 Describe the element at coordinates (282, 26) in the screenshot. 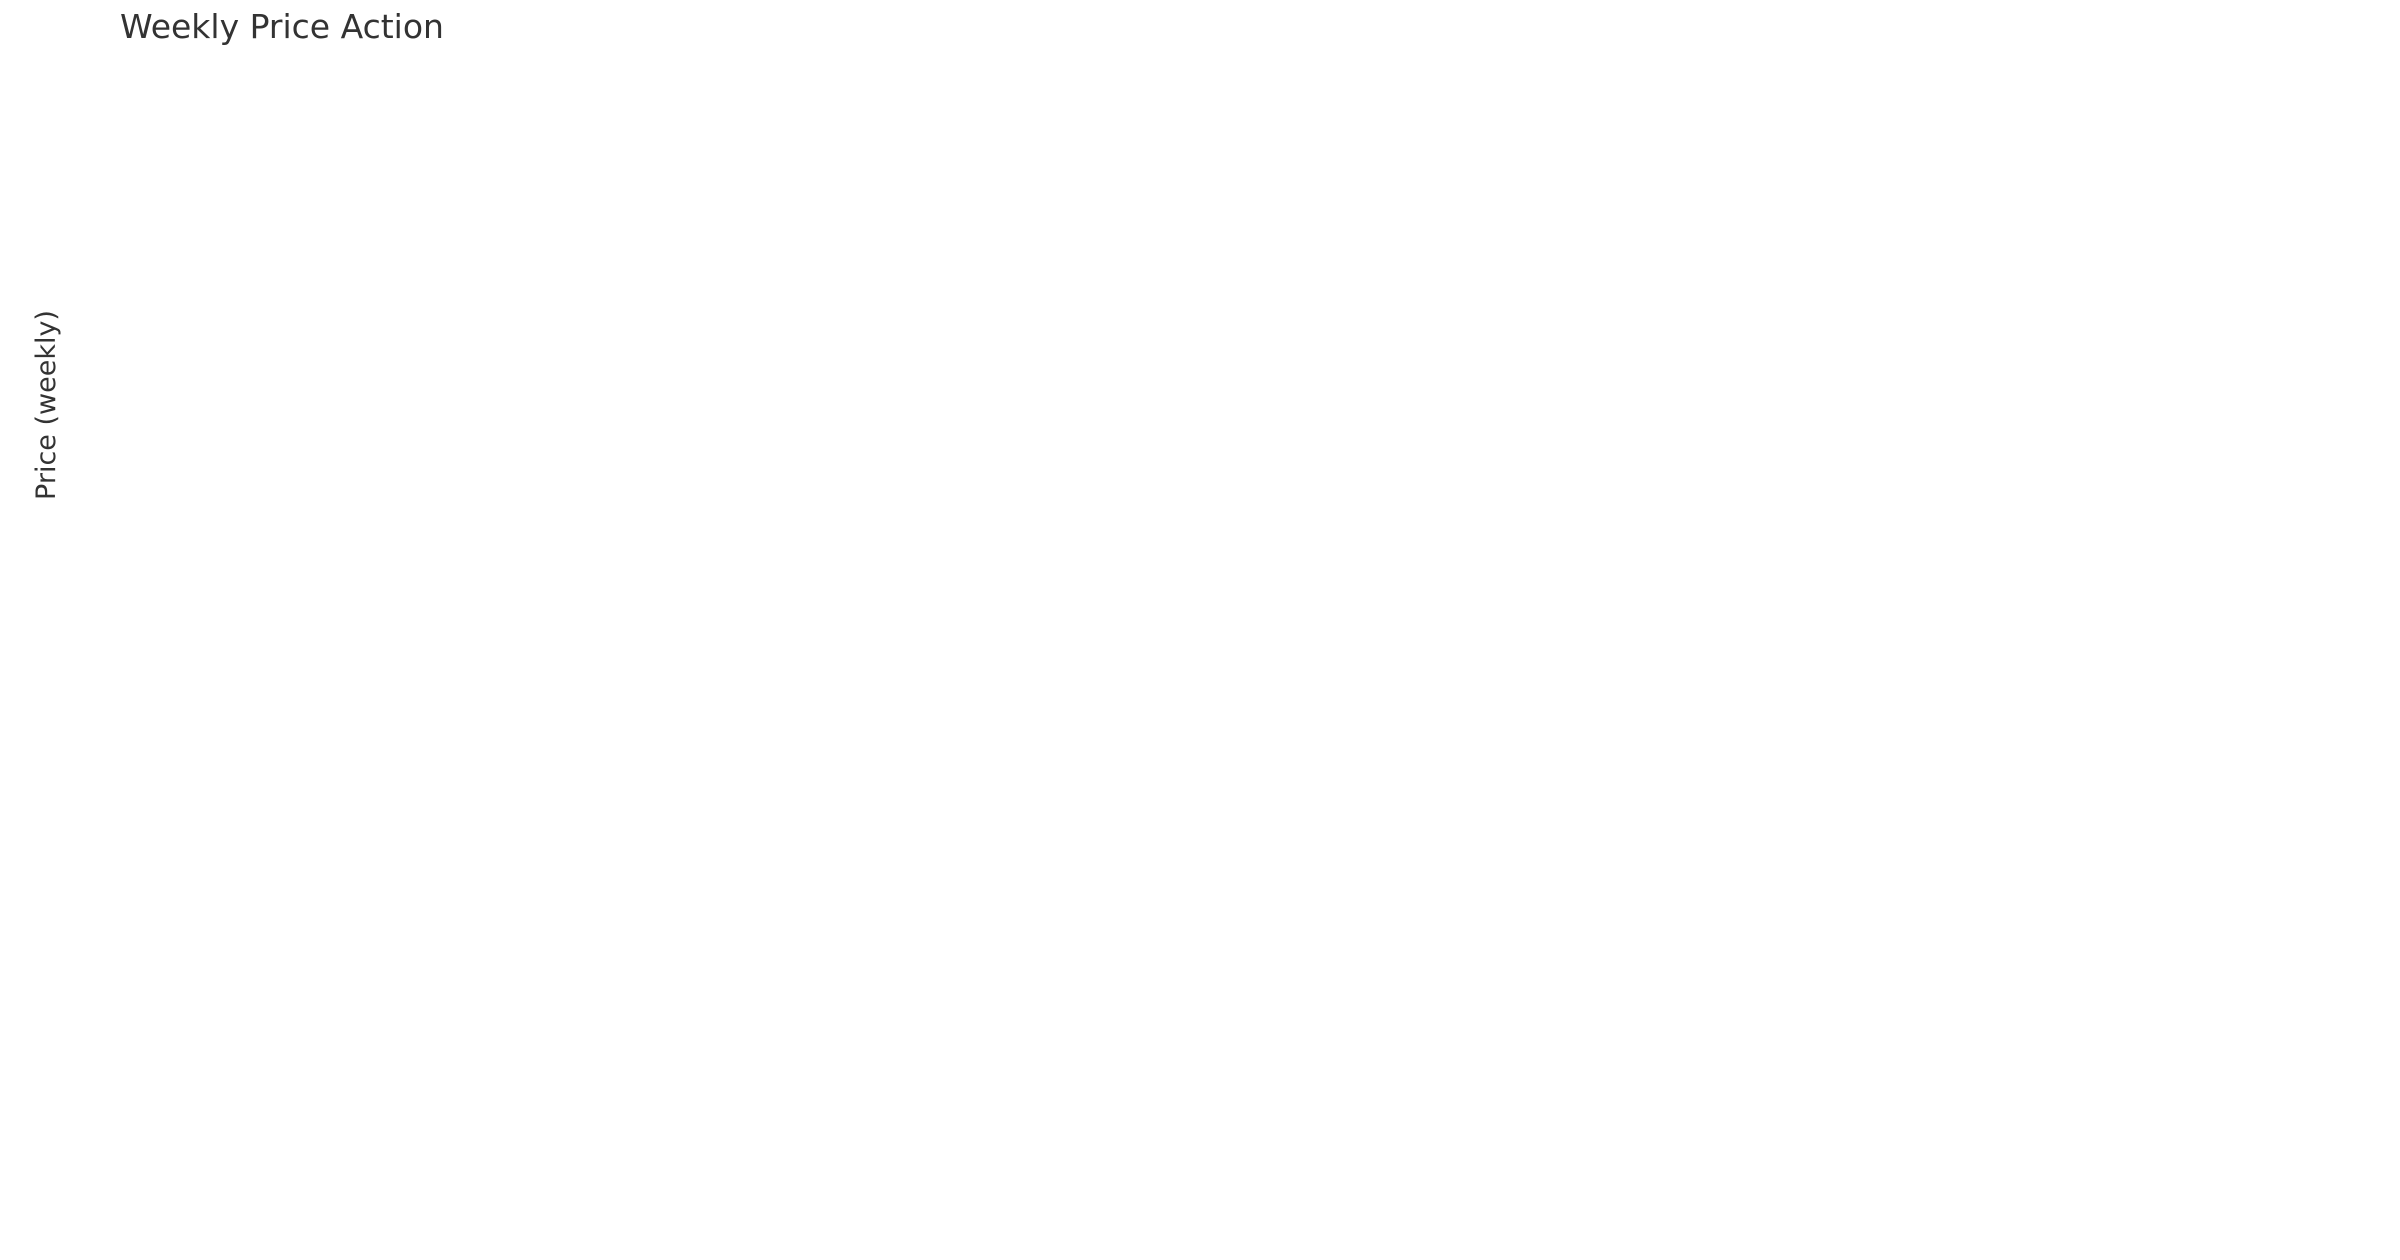

I see `chart-title: Weekly Price Action` at that location.